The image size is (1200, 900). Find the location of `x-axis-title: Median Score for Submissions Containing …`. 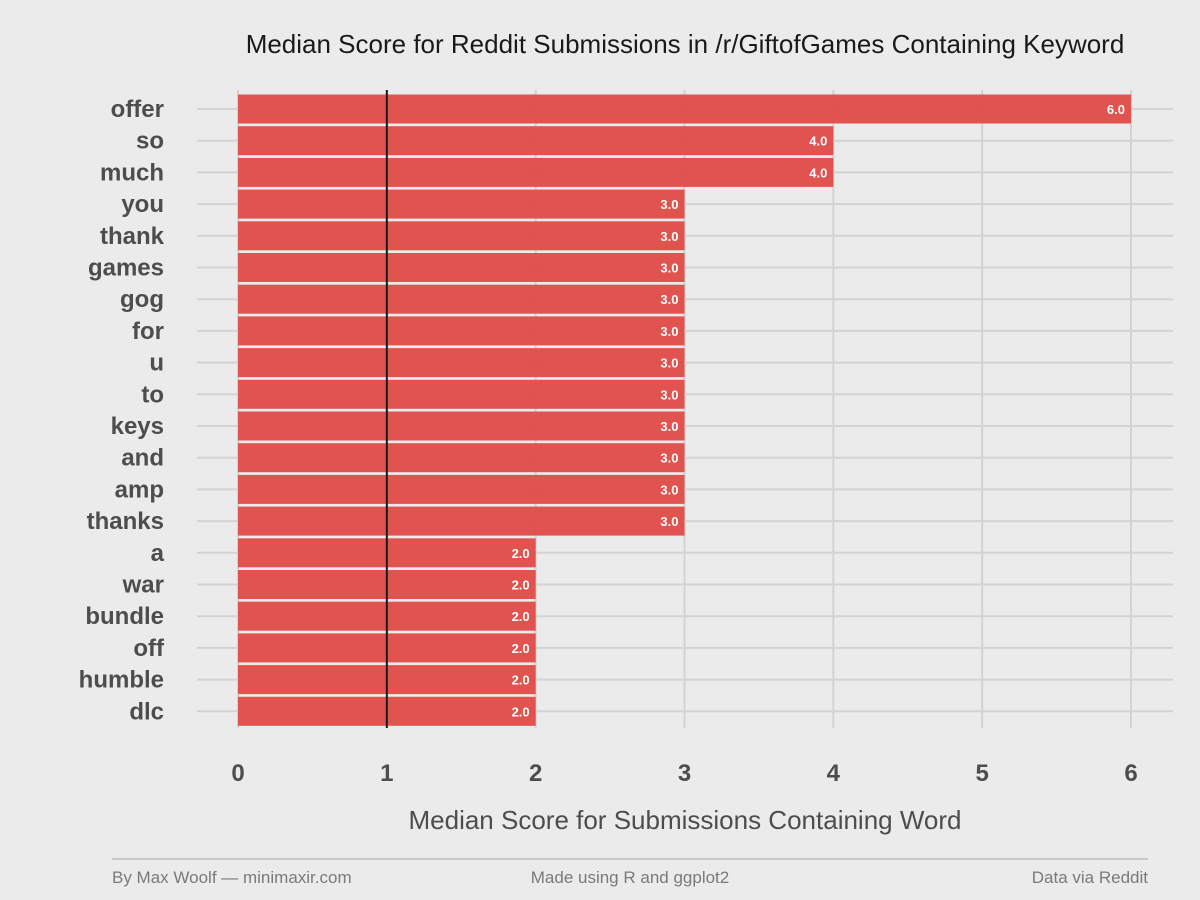

x-axis-title: Median Score for Submissions Containing … is located at coordinates (684, 820).